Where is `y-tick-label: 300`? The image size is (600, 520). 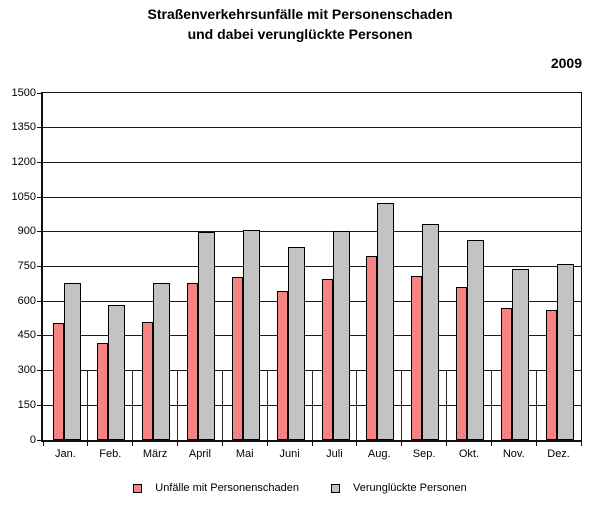 y-tick-label: 300 is located at coordinates (26, 370).